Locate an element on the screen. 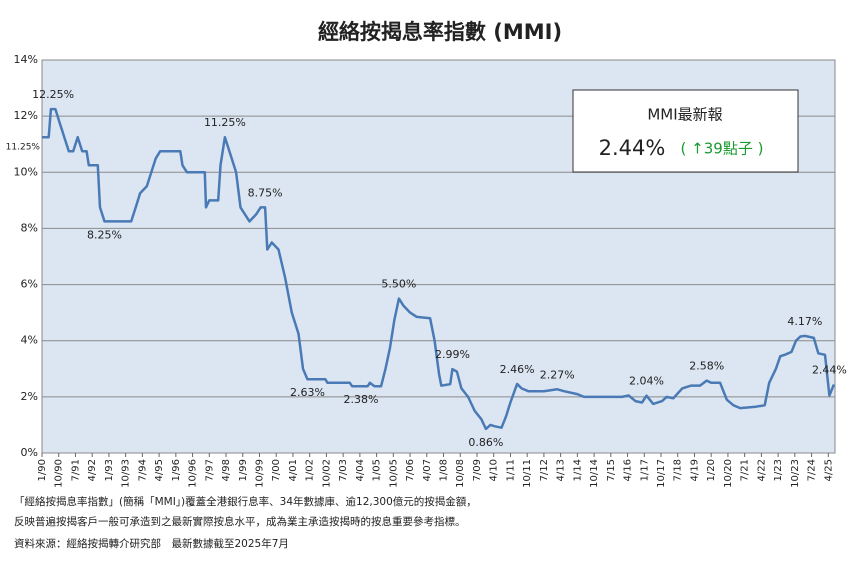 Image resolution: width=863 pixels, height=563 pixels. x-tick-label: 10/99 is located at coordinates (259, 473).